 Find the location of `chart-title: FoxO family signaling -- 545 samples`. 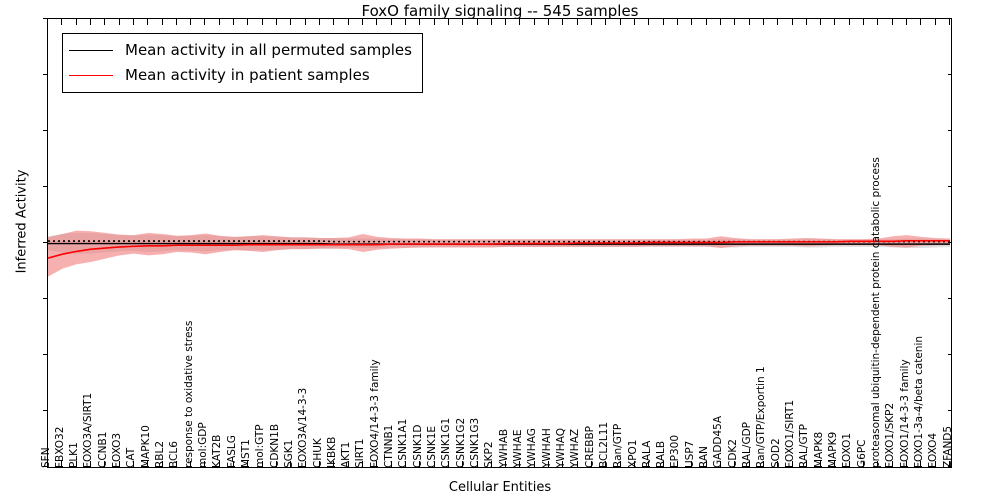

chart-title: FoxO family signaling -- 545 samples is located at coordinates (500, 11).